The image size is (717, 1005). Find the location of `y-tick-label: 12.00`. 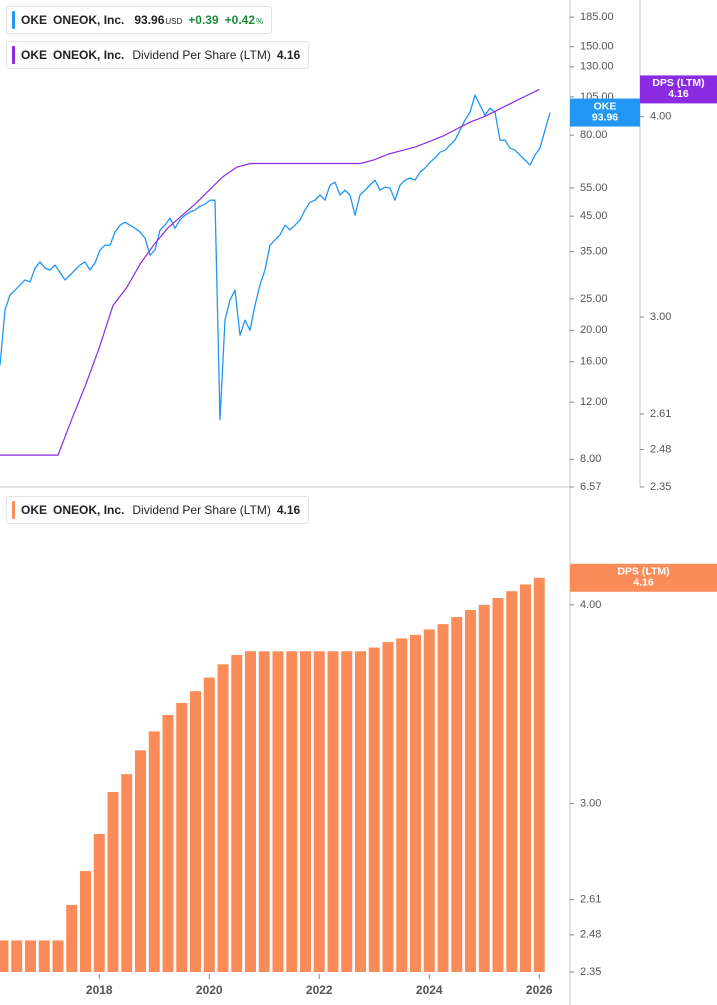

y-tick-label: 12.00 is located at coordinates (594, 402).